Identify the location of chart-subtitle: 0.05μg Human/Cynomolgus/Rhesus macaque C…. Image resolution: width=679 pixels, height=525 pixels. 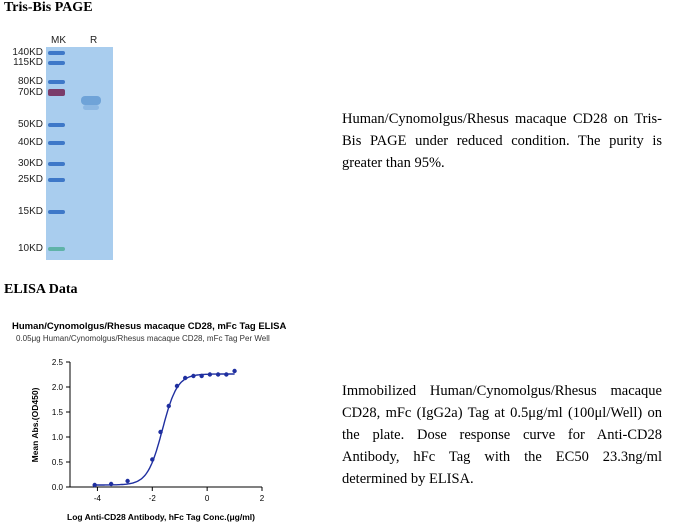
(143, 338).